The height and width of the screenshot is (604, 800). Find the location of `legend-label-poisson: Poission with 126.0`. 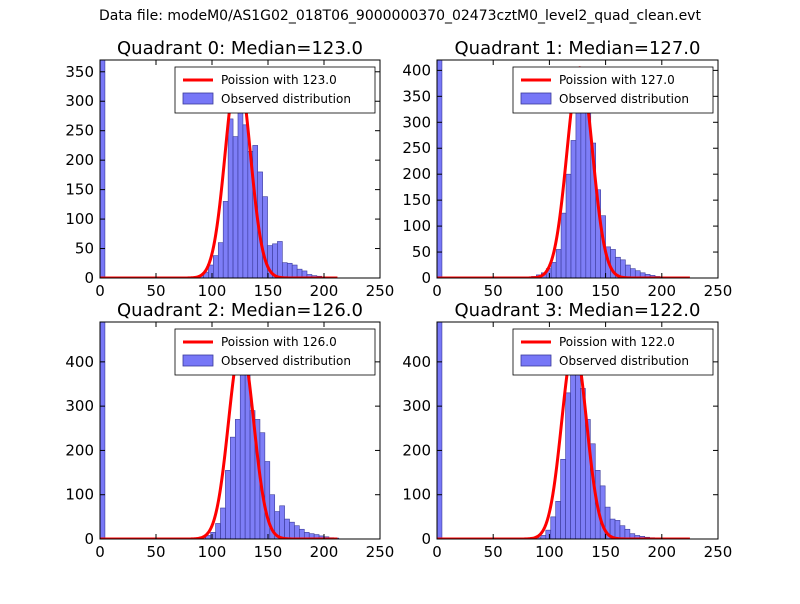

legend-label-poisson: Poission with 126.0 is located at coordinates (279, 342).